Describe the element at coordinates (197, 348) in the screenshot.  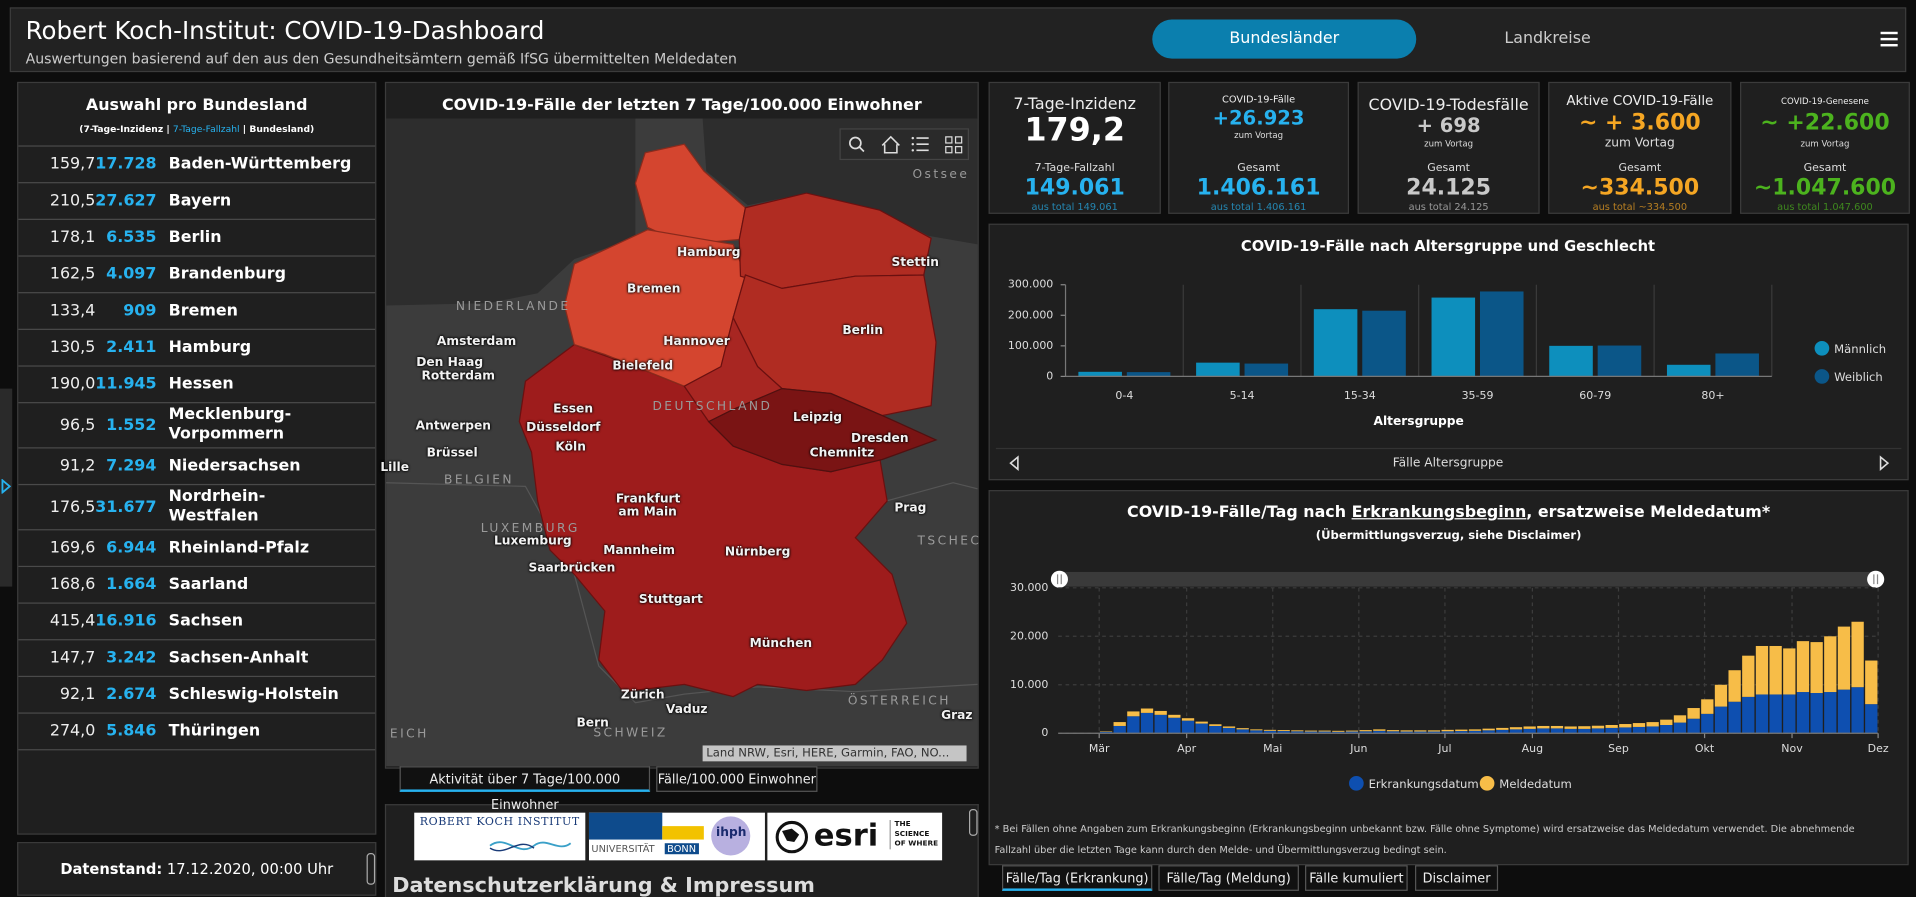
I see `state-row: 130,5 2.411 Hamburg` at that location.